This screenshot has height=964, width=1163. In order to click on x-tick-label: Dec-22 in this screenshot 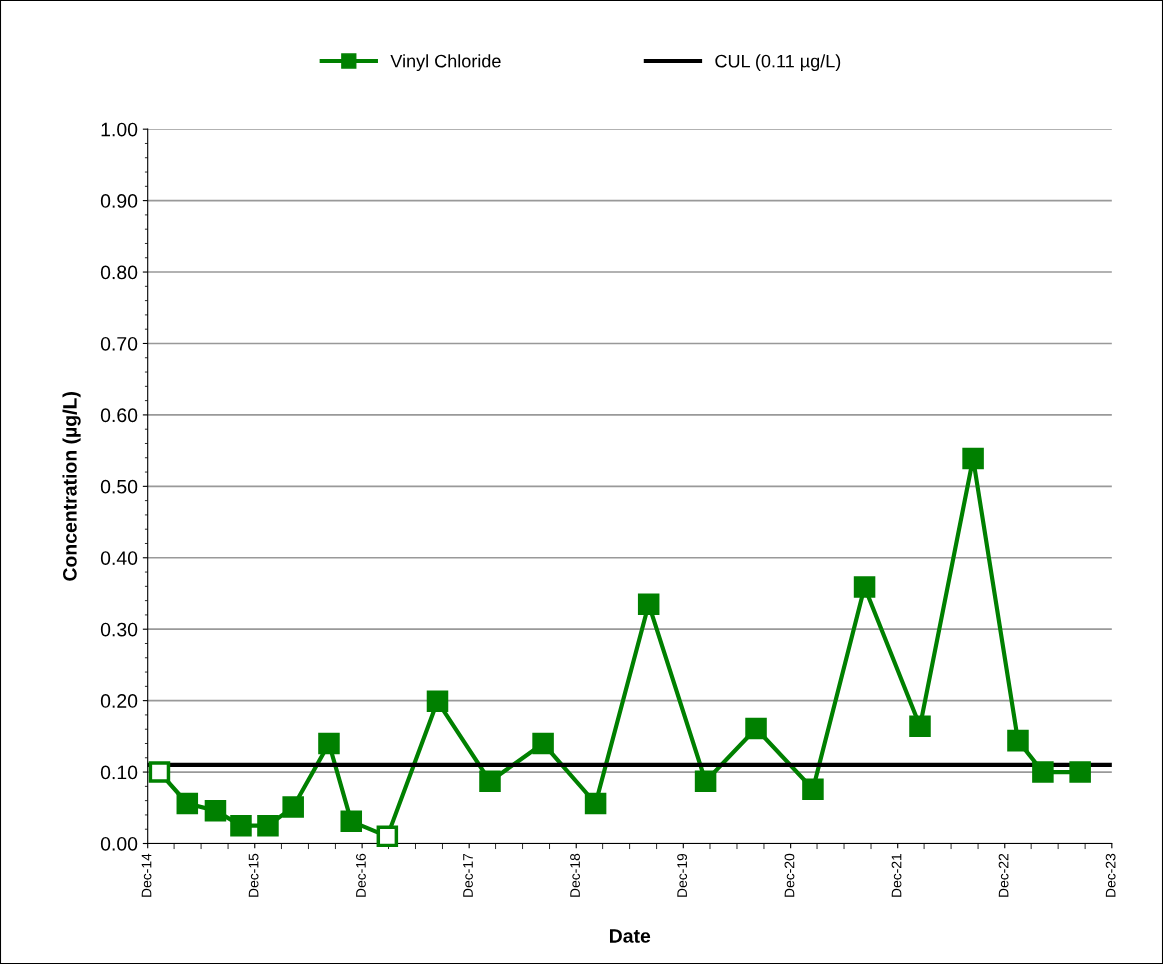, I will do `click(1003, 875)`.